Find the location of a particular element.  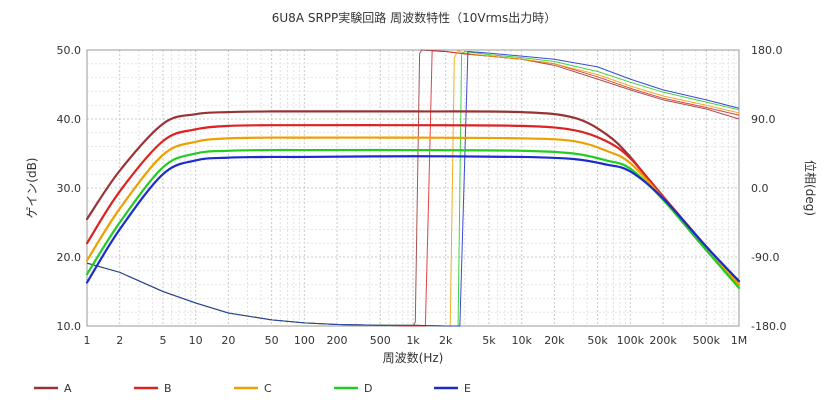

x-tick-label: 5 is located at coordinates (162, 340).